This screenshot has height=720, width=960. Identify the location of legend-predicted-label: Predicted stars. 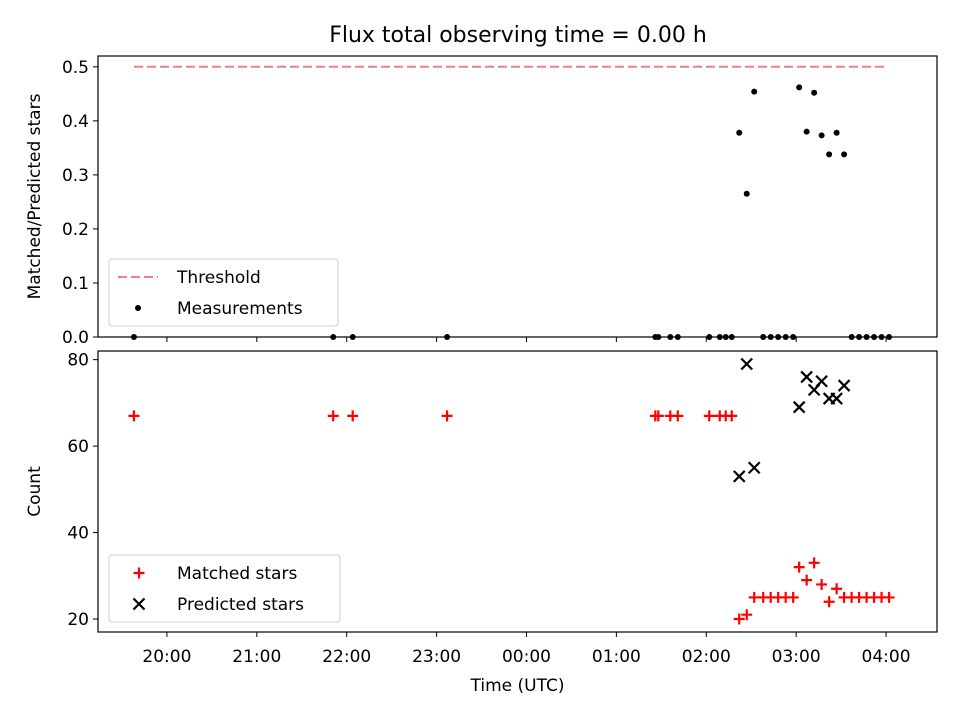
(240, 605).